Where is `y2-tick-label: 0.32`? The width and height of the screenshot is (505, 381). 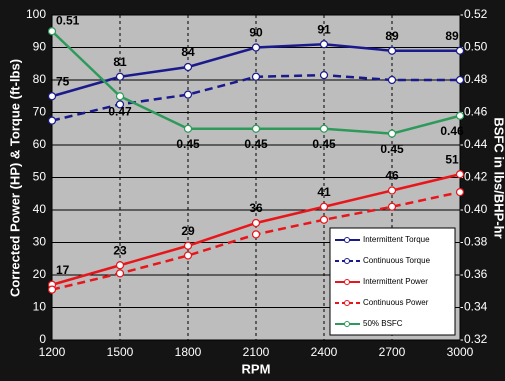 y2-tick-label: 0.32 is located at coordinates (476, 339).